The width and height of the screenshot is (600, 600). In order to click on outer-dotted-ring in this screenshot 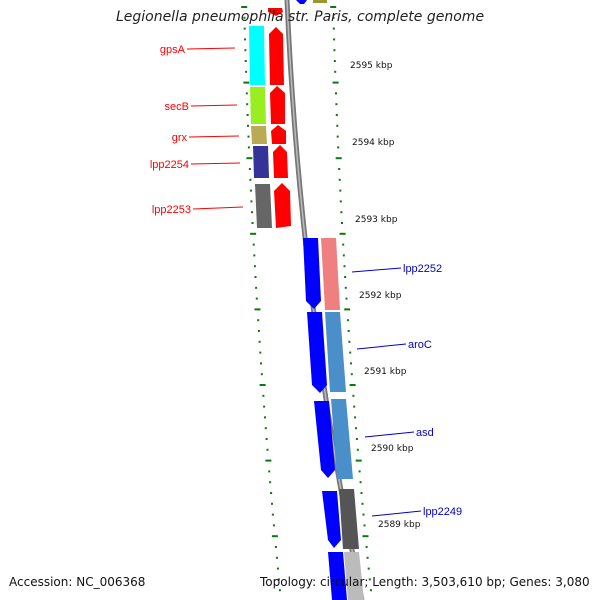, I will do `click(351, 299)`.